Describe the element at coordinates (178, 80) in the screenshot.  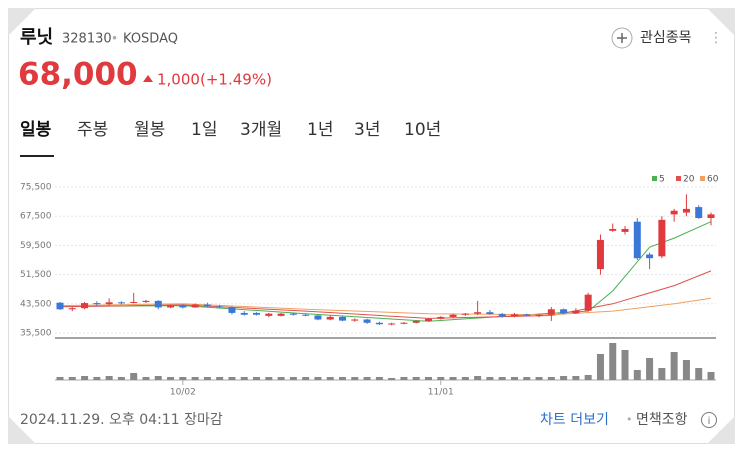
I see `change: 1,000` at that location.